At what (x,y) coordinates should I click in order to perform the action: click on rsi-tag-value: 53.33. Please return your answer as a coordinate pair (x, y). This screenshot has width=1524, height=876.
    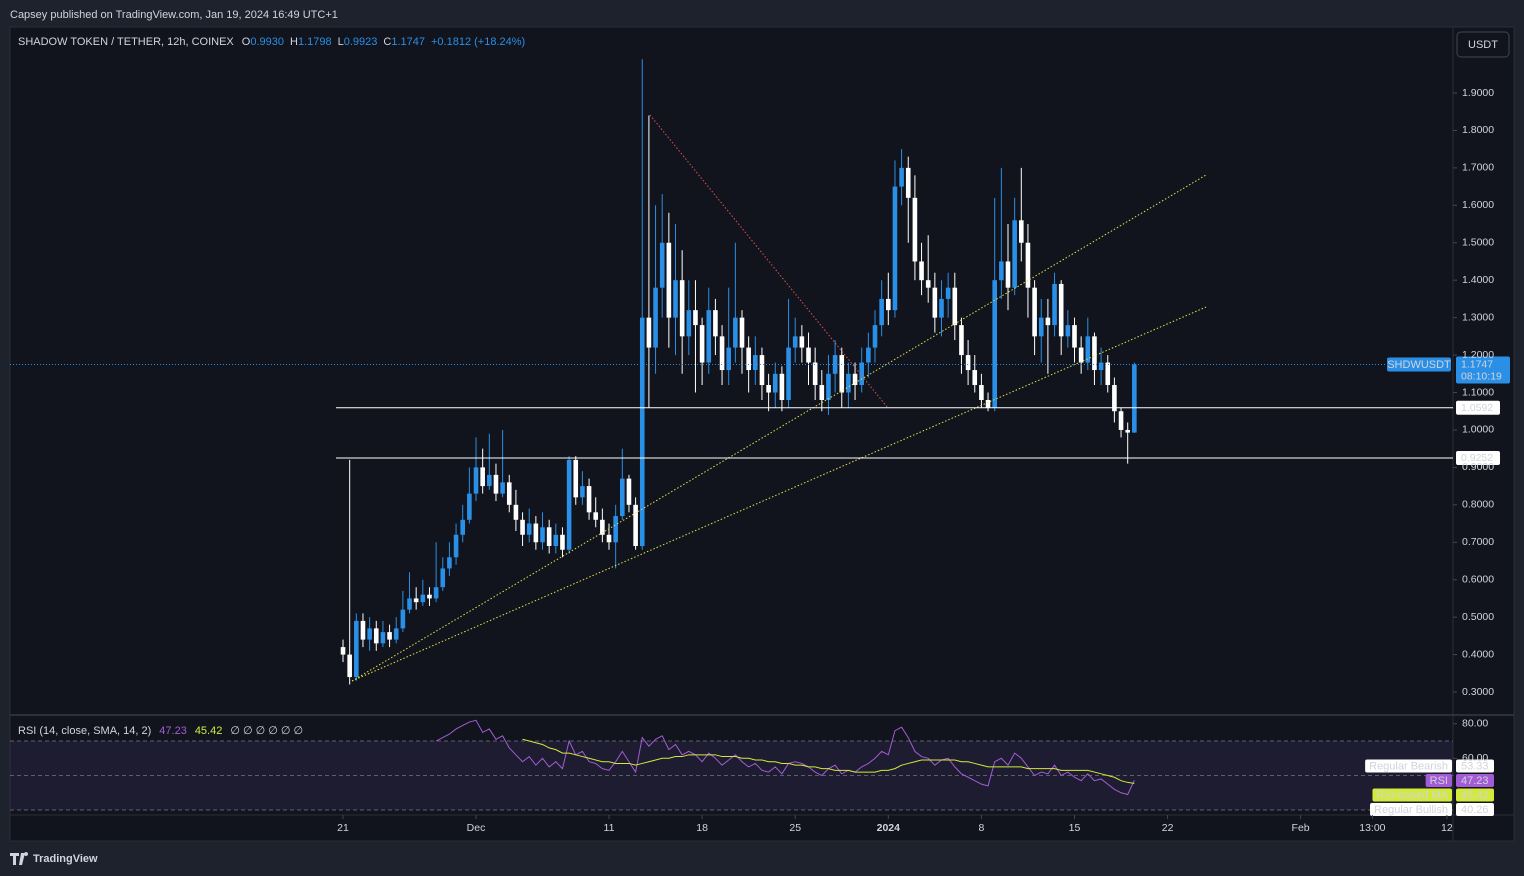
    Looking at the image, I should click on (1475, 766).